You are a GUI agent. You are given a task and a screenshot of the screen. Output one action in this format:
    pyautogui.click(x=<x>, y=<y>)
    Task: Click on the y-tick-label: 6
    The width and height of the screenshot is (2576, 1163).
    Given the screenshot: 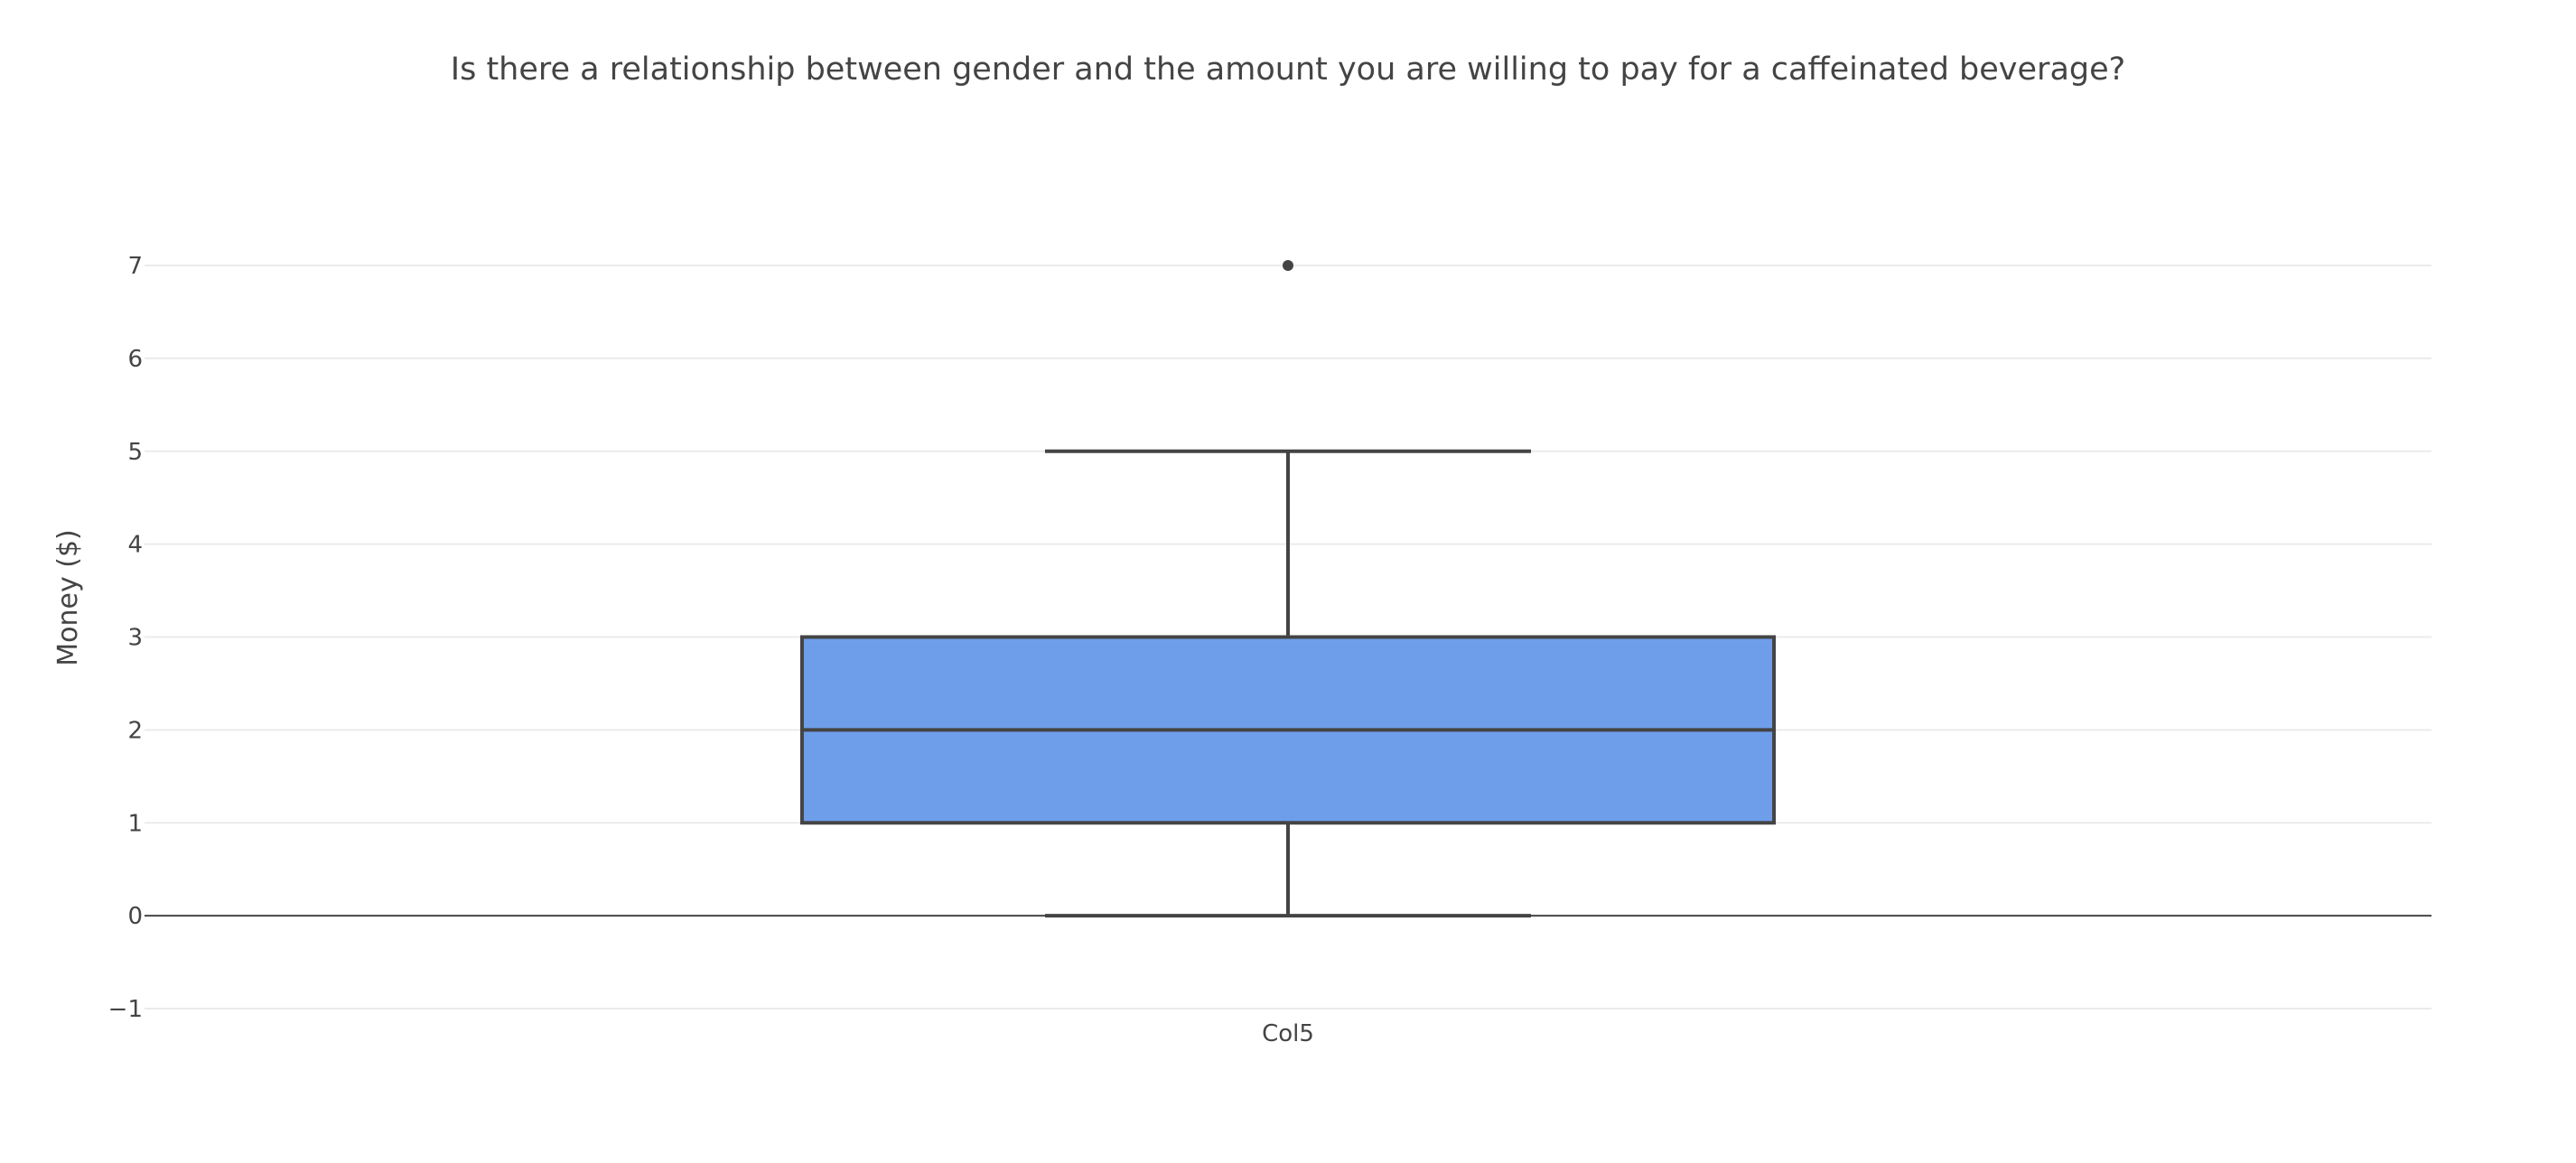 What is the action you would take?
    pyautogui.click(x=135, y=359)
    